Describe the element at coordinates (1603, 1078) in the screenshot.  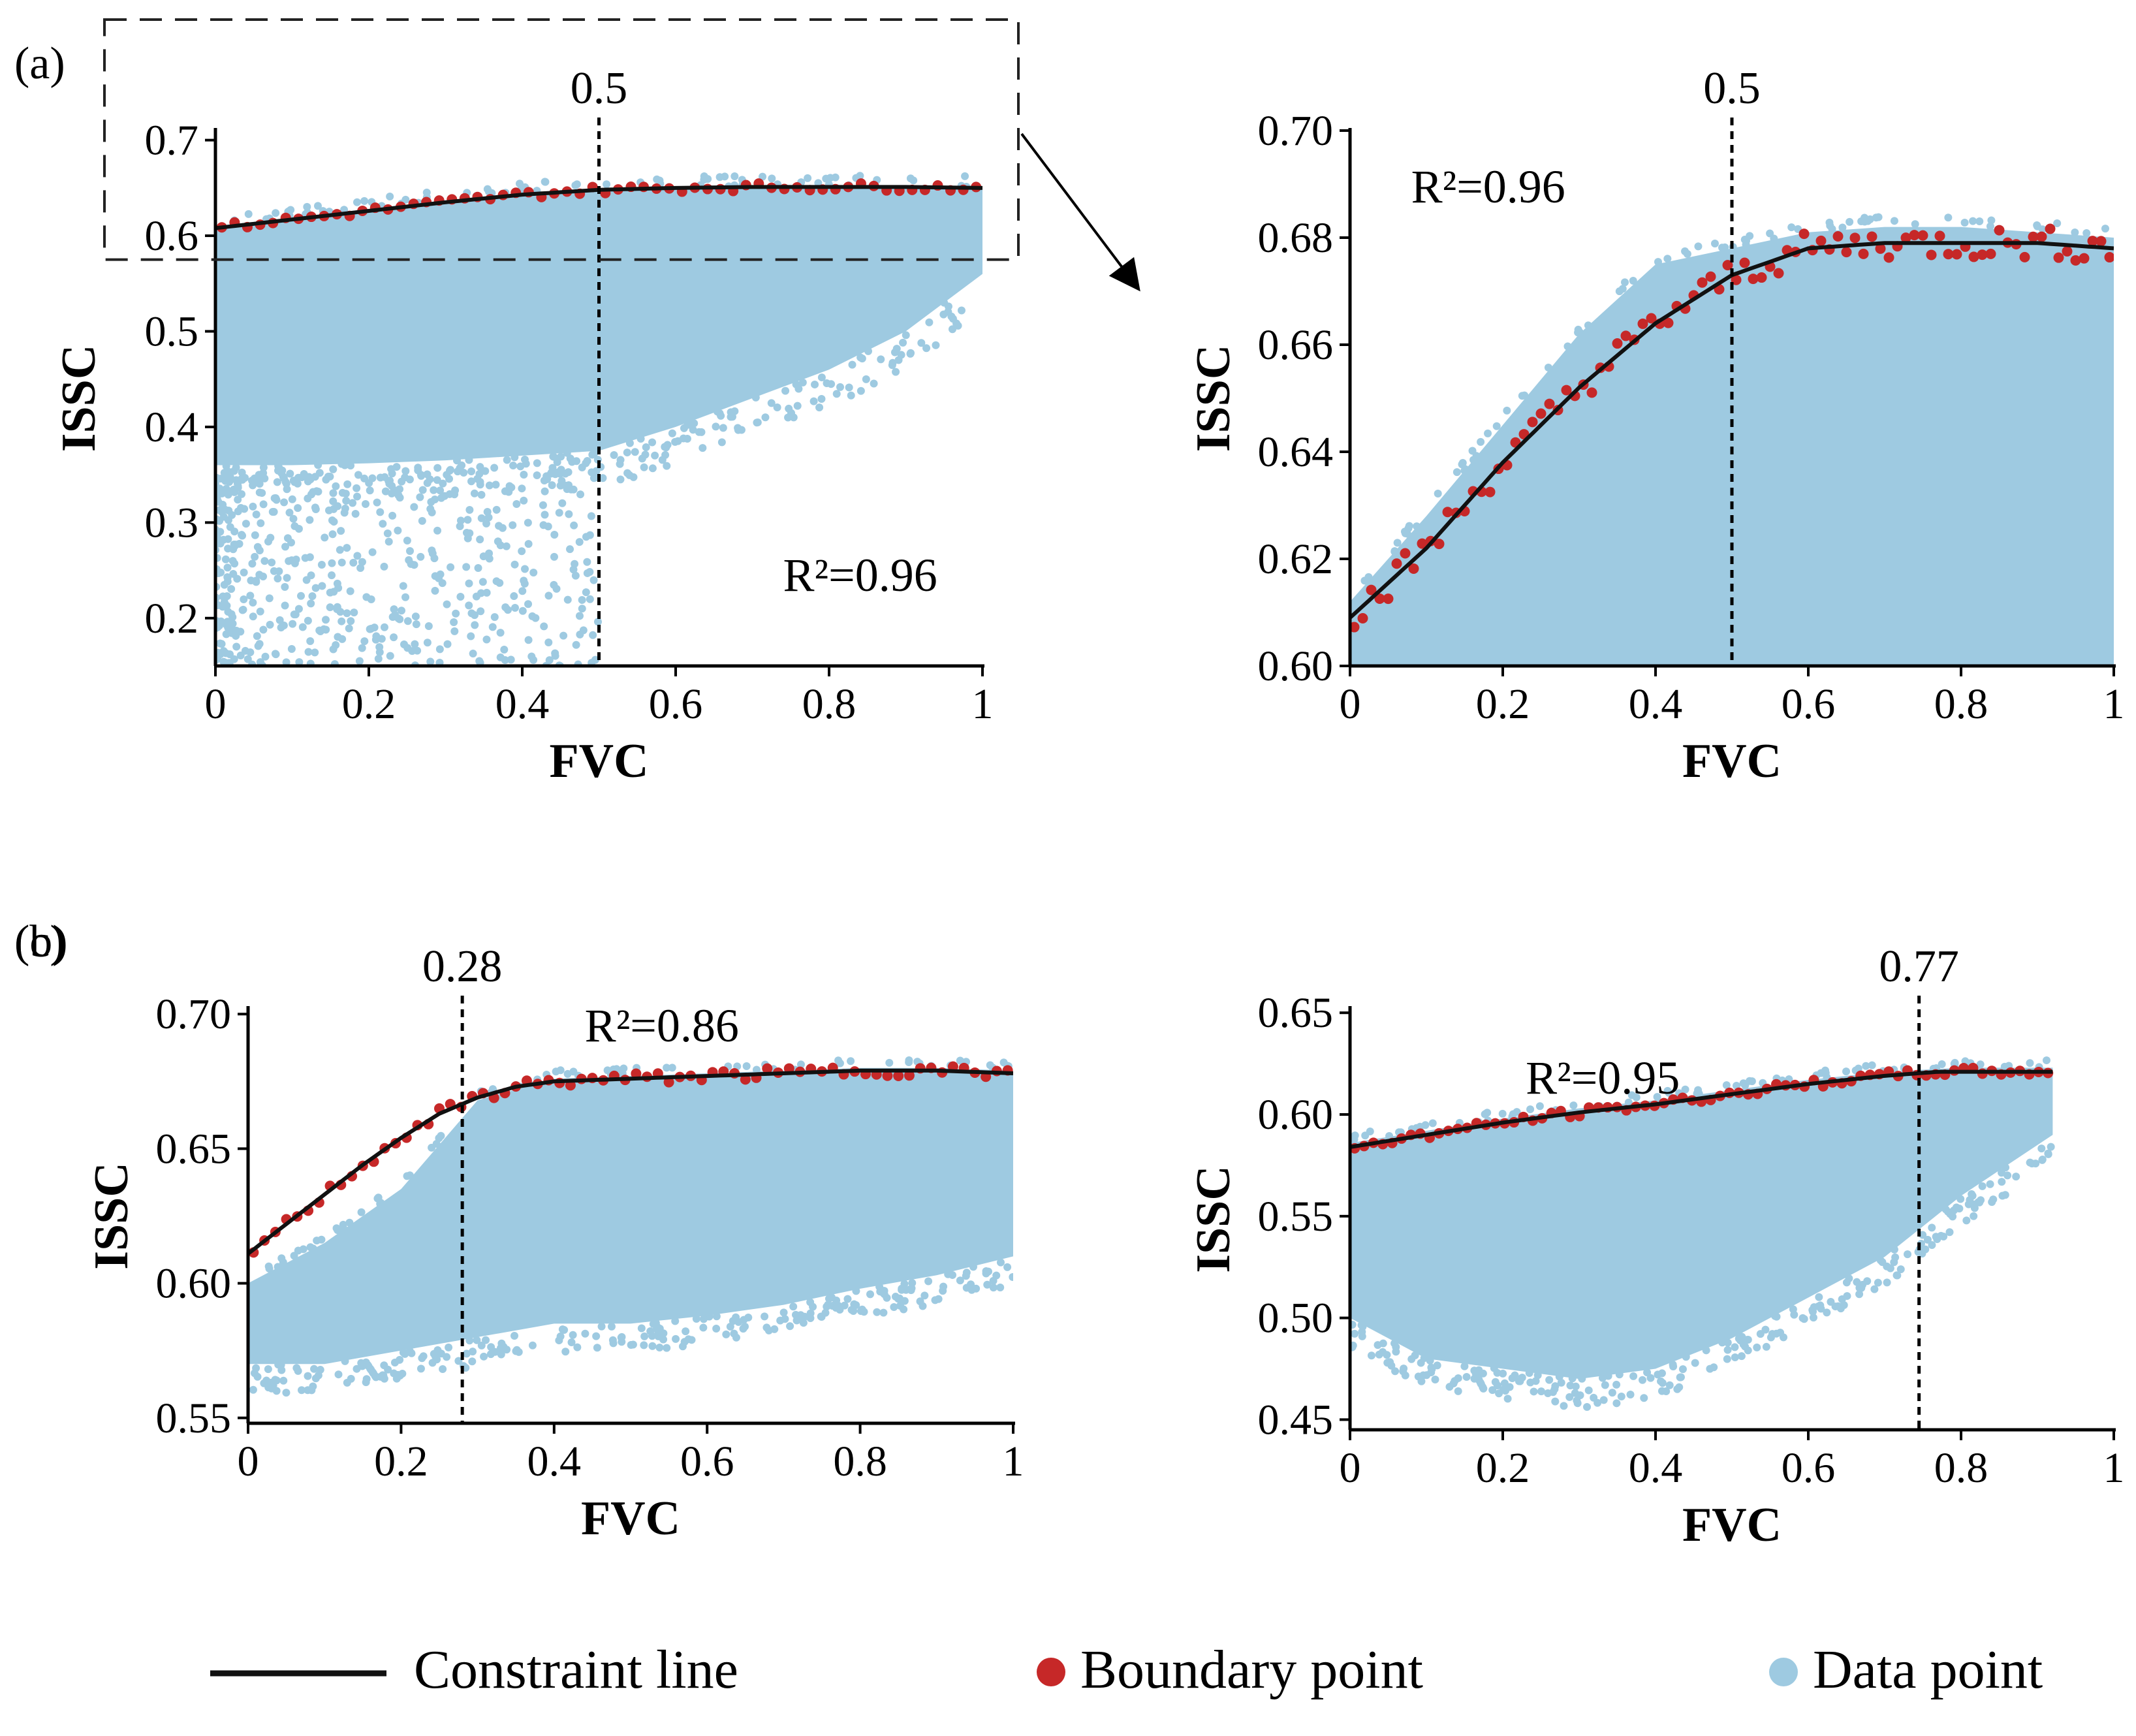
I see `r-squared-label: R²=0.95` at that location.